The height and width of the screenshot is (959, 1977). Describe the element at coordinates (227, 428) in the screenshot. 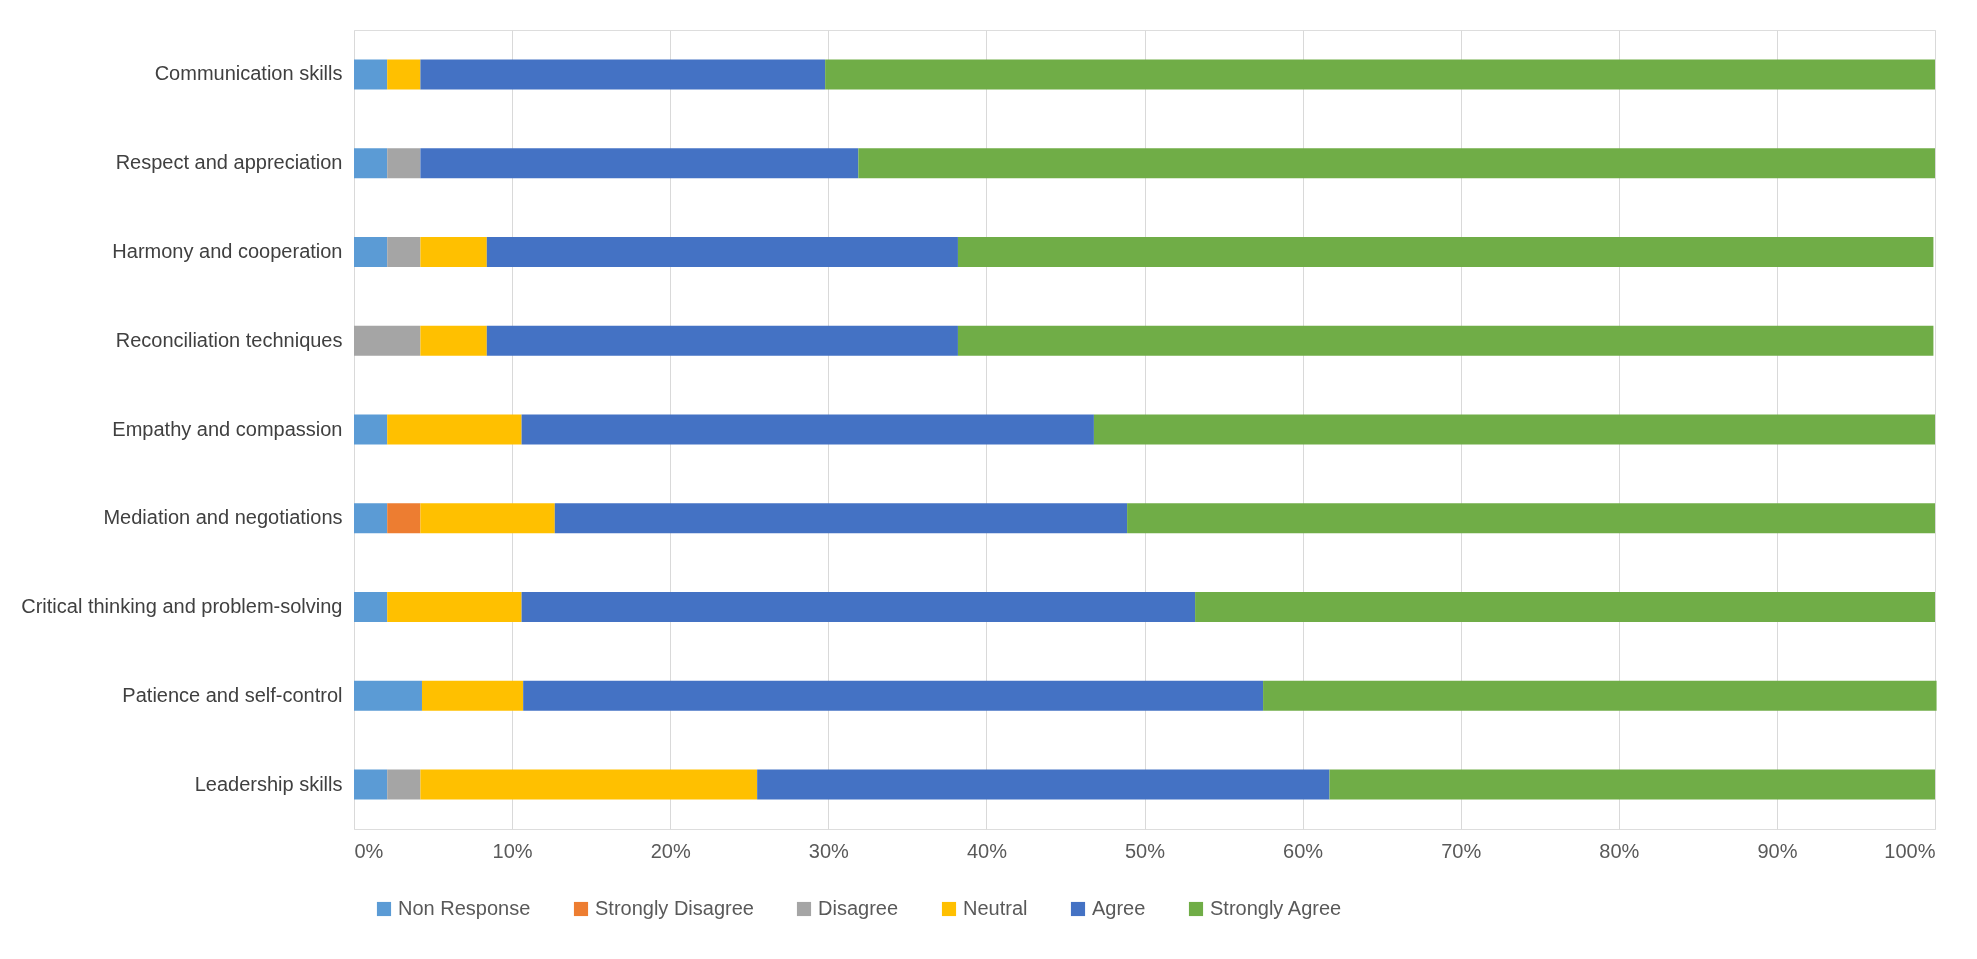

I see `y-tick-label: Empathy and compassion` at that location.